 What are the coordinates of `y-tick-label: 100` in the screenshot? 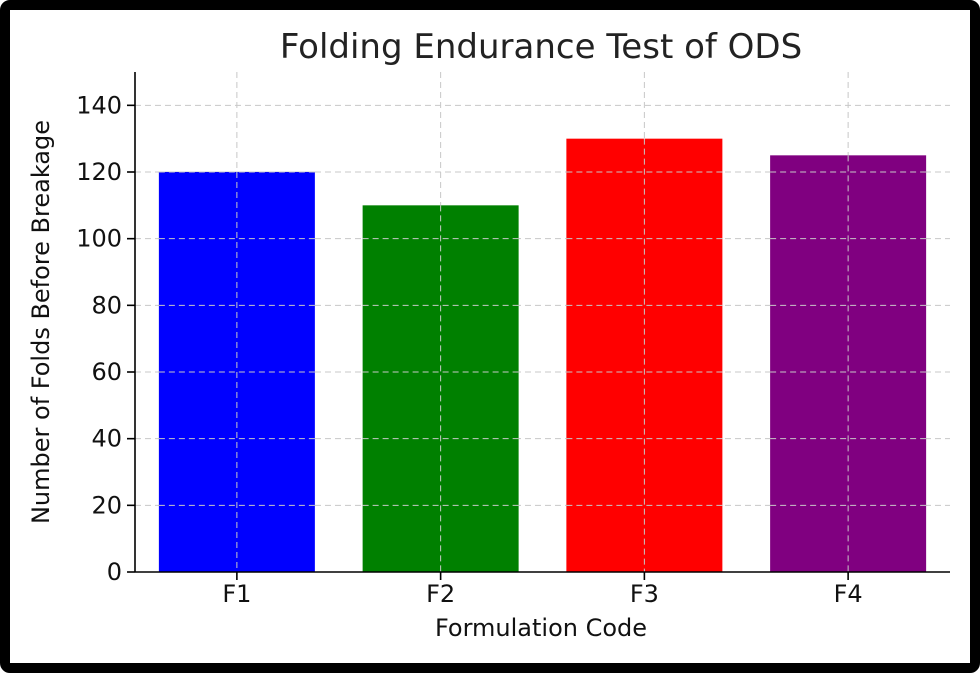 It's located at (99, 239).